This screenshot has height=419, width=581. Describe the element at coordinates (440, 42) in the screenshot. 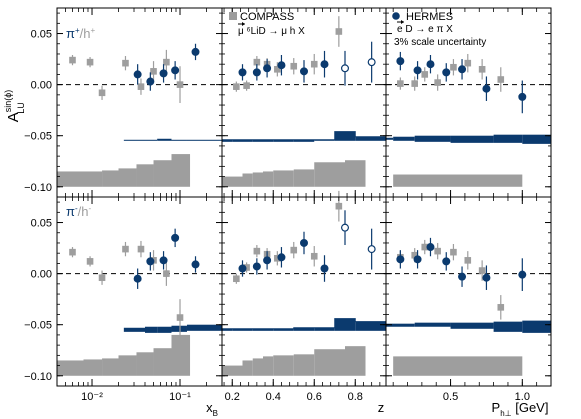

I see `legend-hermes-note: 3% scale uncertainty` at that location.